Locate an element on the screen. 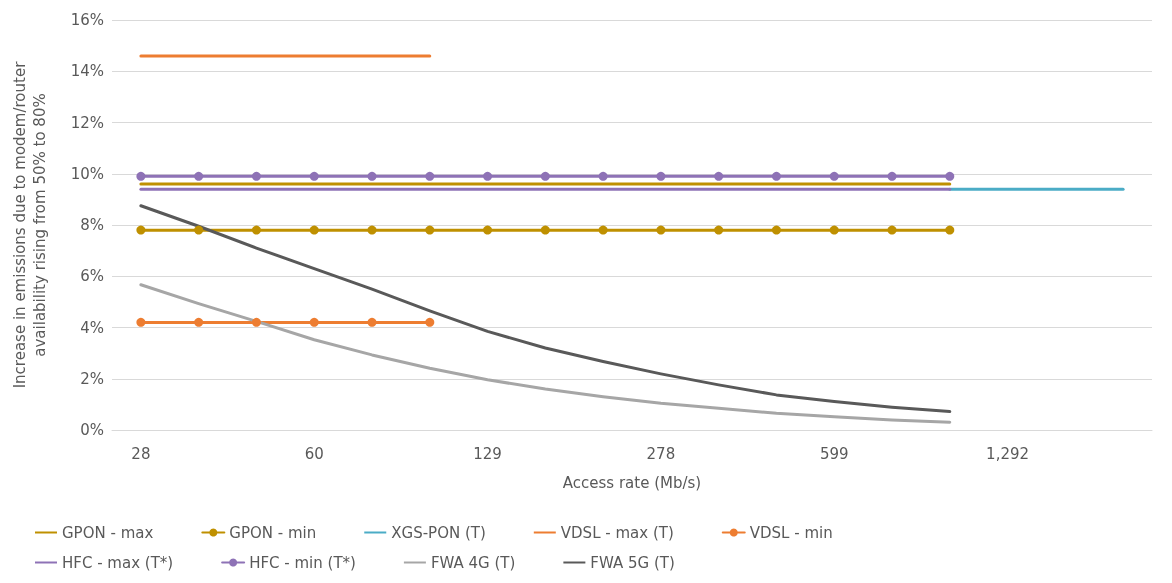 The width and height of the screenshot is (1172, 583). legend-label: FWA 4G (T) is located at coordinates (473, 562).